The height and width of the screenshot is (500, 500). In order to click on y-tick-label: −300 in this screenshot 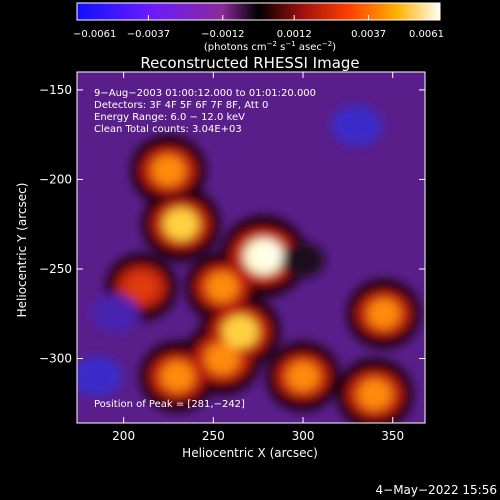, I will do `click(55, 359)`.